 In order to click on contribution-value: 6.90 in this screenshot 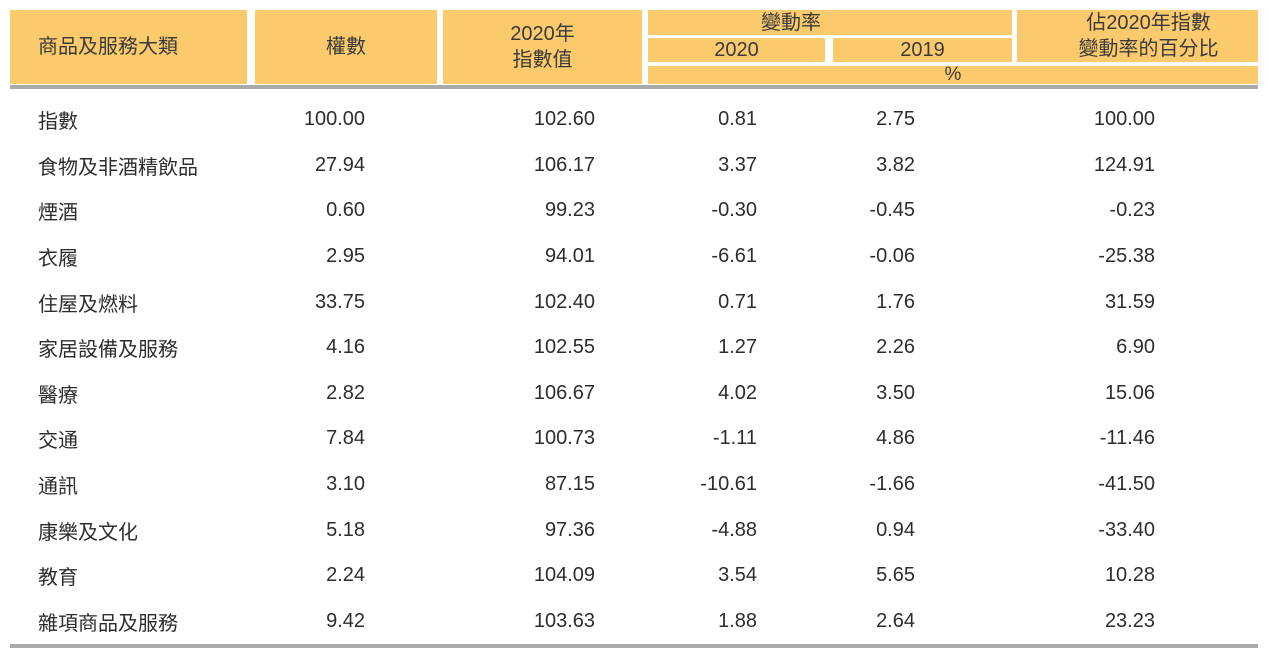, I will do `click(1135, 347)`.